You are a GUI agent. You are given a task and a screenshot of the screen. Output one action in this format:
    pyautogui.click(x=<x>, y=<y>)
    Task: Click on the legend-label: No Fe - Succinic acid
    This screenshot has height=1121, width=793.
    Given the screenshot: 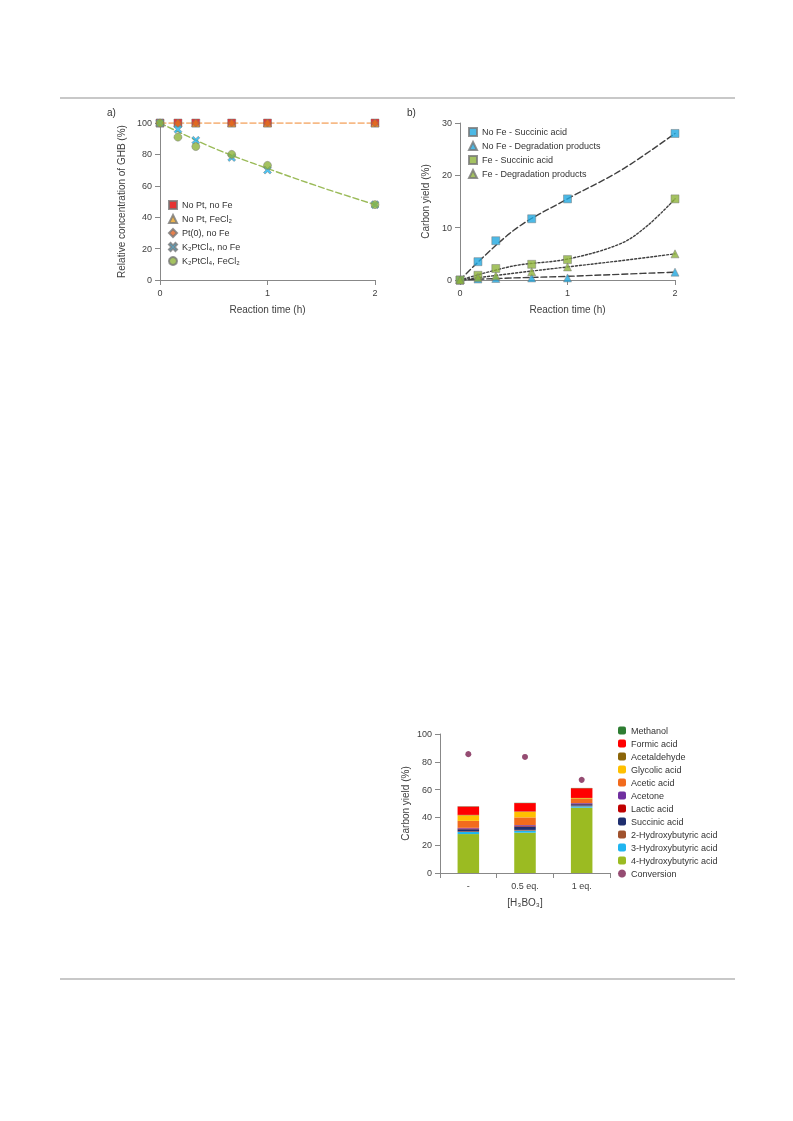 What is the action you would take?
    pyautogui.click(x=525, y=132)
    